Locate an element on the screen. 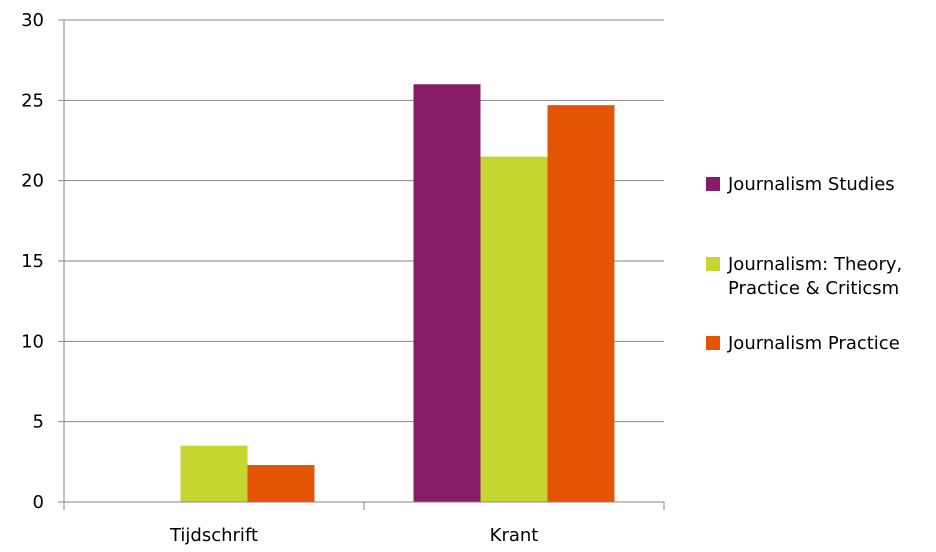 This screenshot has width=936, height=552. x-tick-label: Tijdschrift is located at coordinates (213, 535).